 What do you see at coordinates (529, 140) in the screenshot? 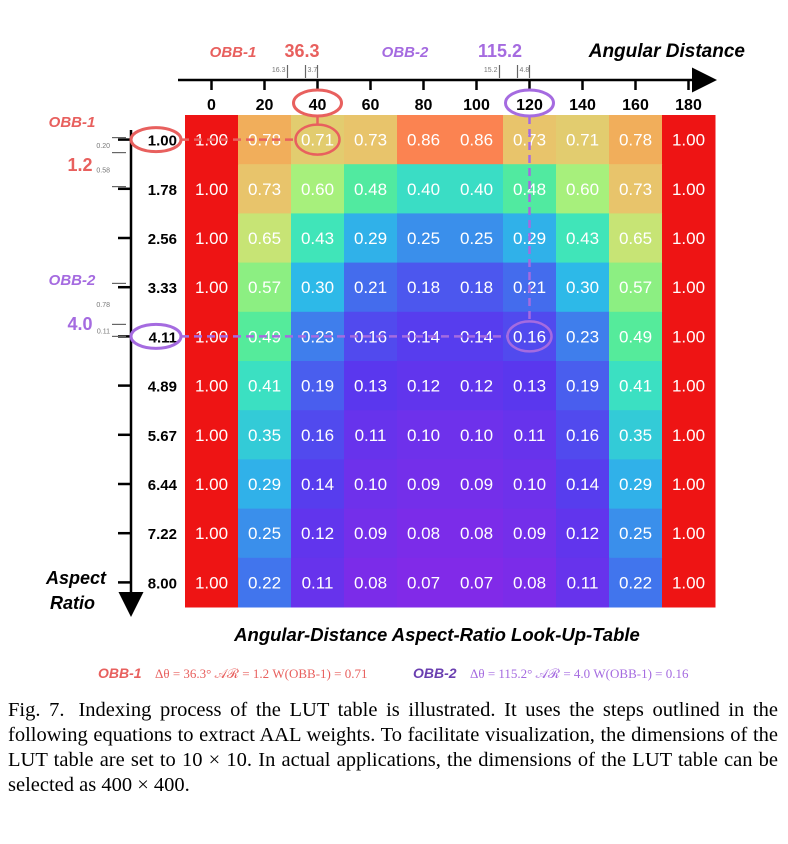
I see `cell-value-label: 0.73` at bounding box center [529, 140].